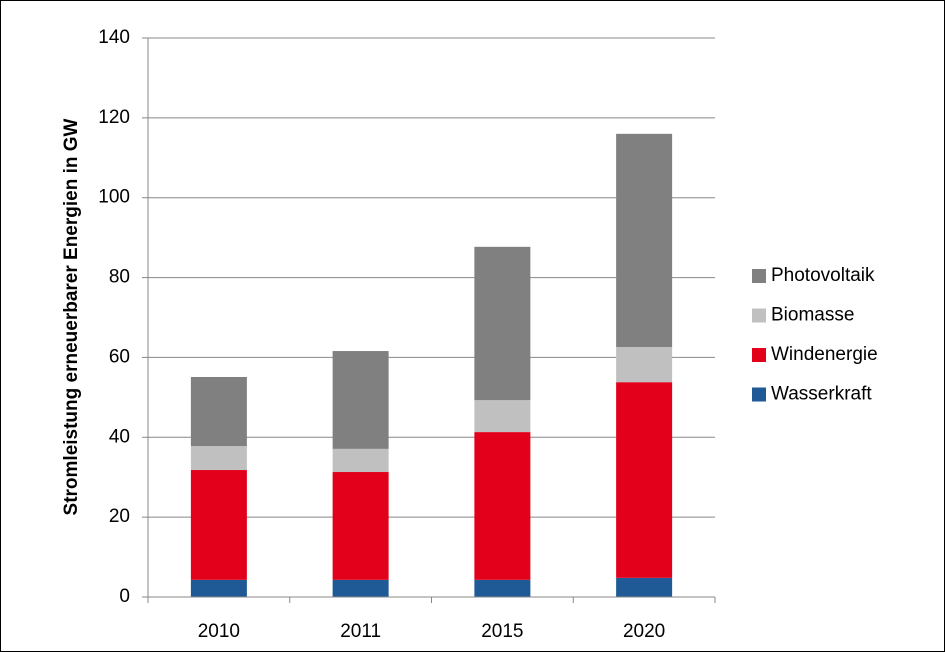  I want to click on y-tick-label: 0, so click(124, 596).